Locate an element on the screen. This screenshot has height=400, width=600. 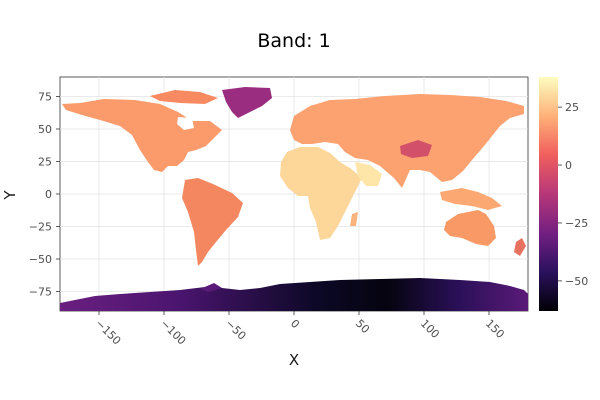
europe-asia is located at coordinates (407, 141).